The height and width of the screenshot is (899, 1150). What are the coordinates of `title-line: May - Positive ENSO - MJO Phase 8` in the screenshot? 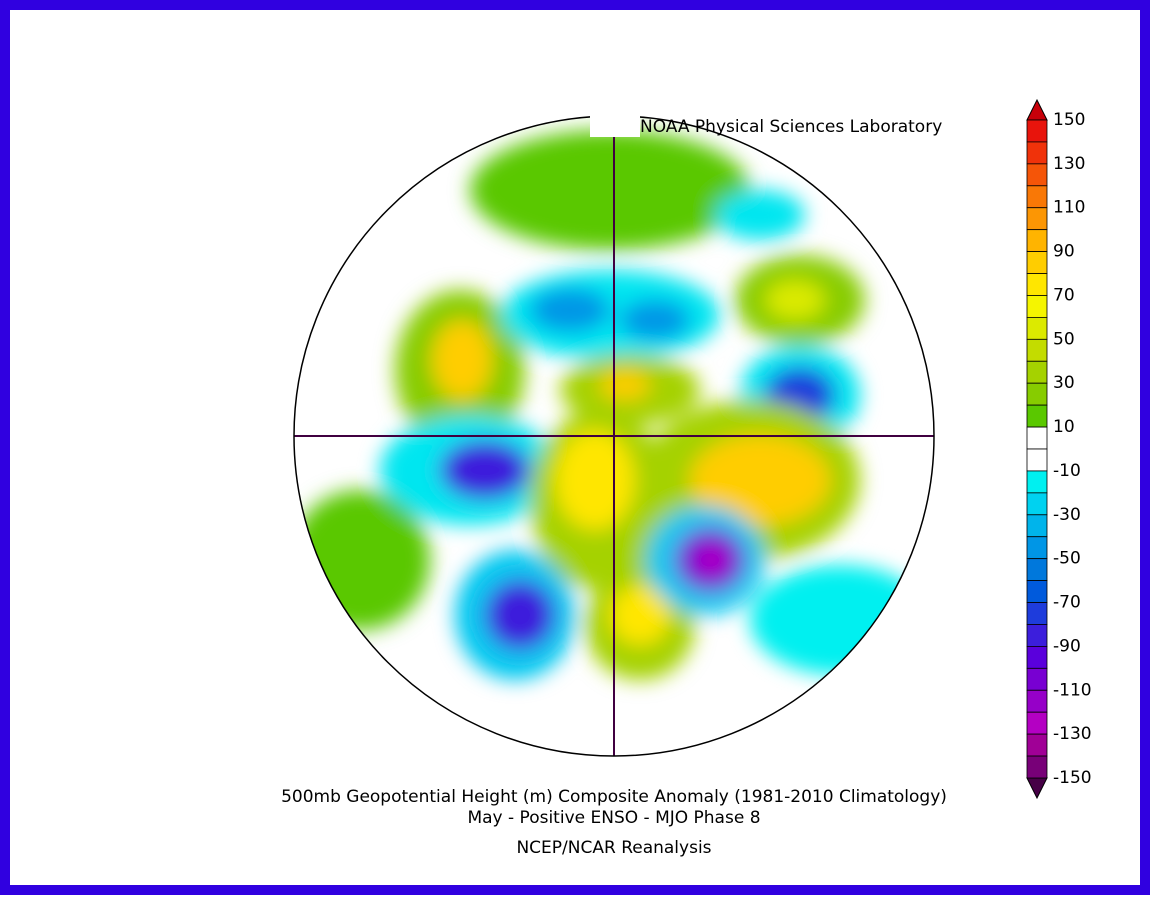 It's located at (613, 818).